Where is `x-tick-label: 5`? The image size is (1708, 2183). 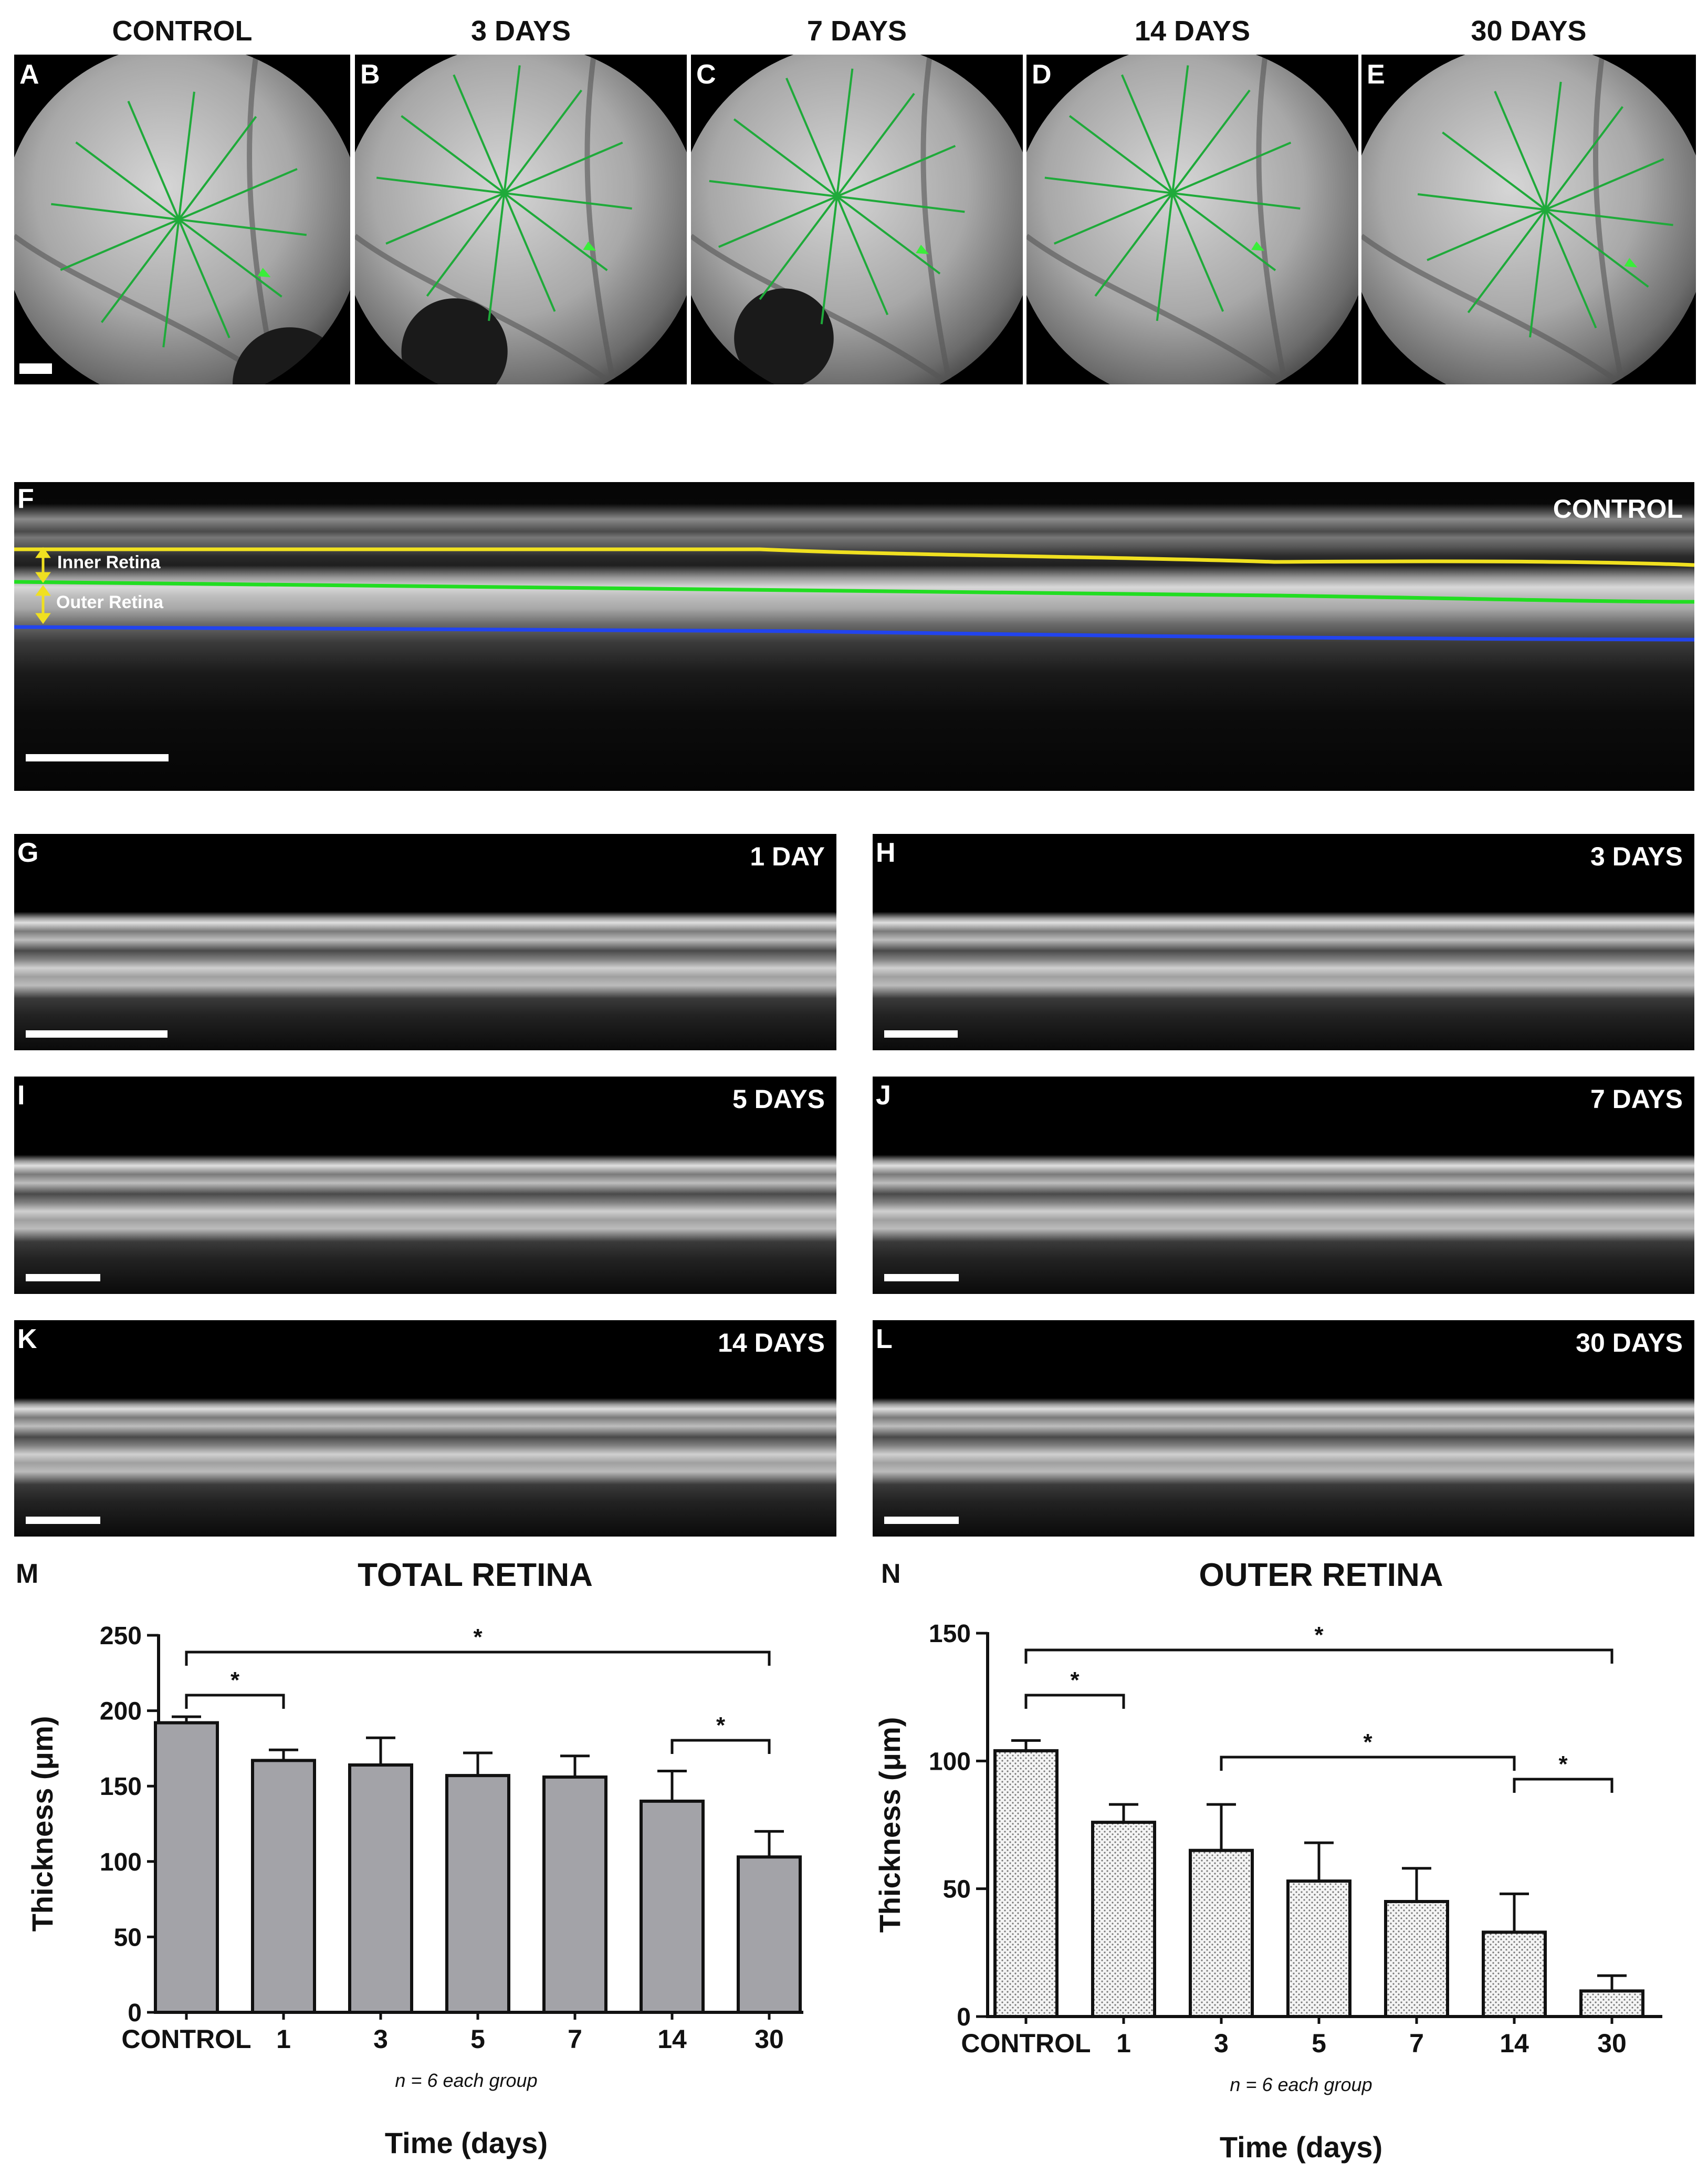 x-tick-label: 5 is located at coordinates (478, 2039).